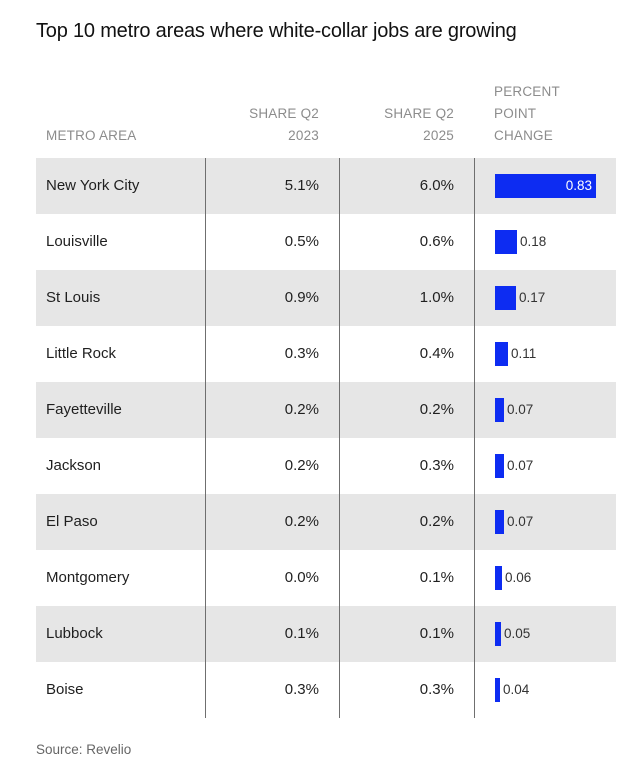 This screenshot has width=629, height=767. What do you see at coordinates (326, 410) in the screenshot?
I see `table-row: Fayetteville 0.2% 0.2% 0.07` at bounding box center [326, 410].